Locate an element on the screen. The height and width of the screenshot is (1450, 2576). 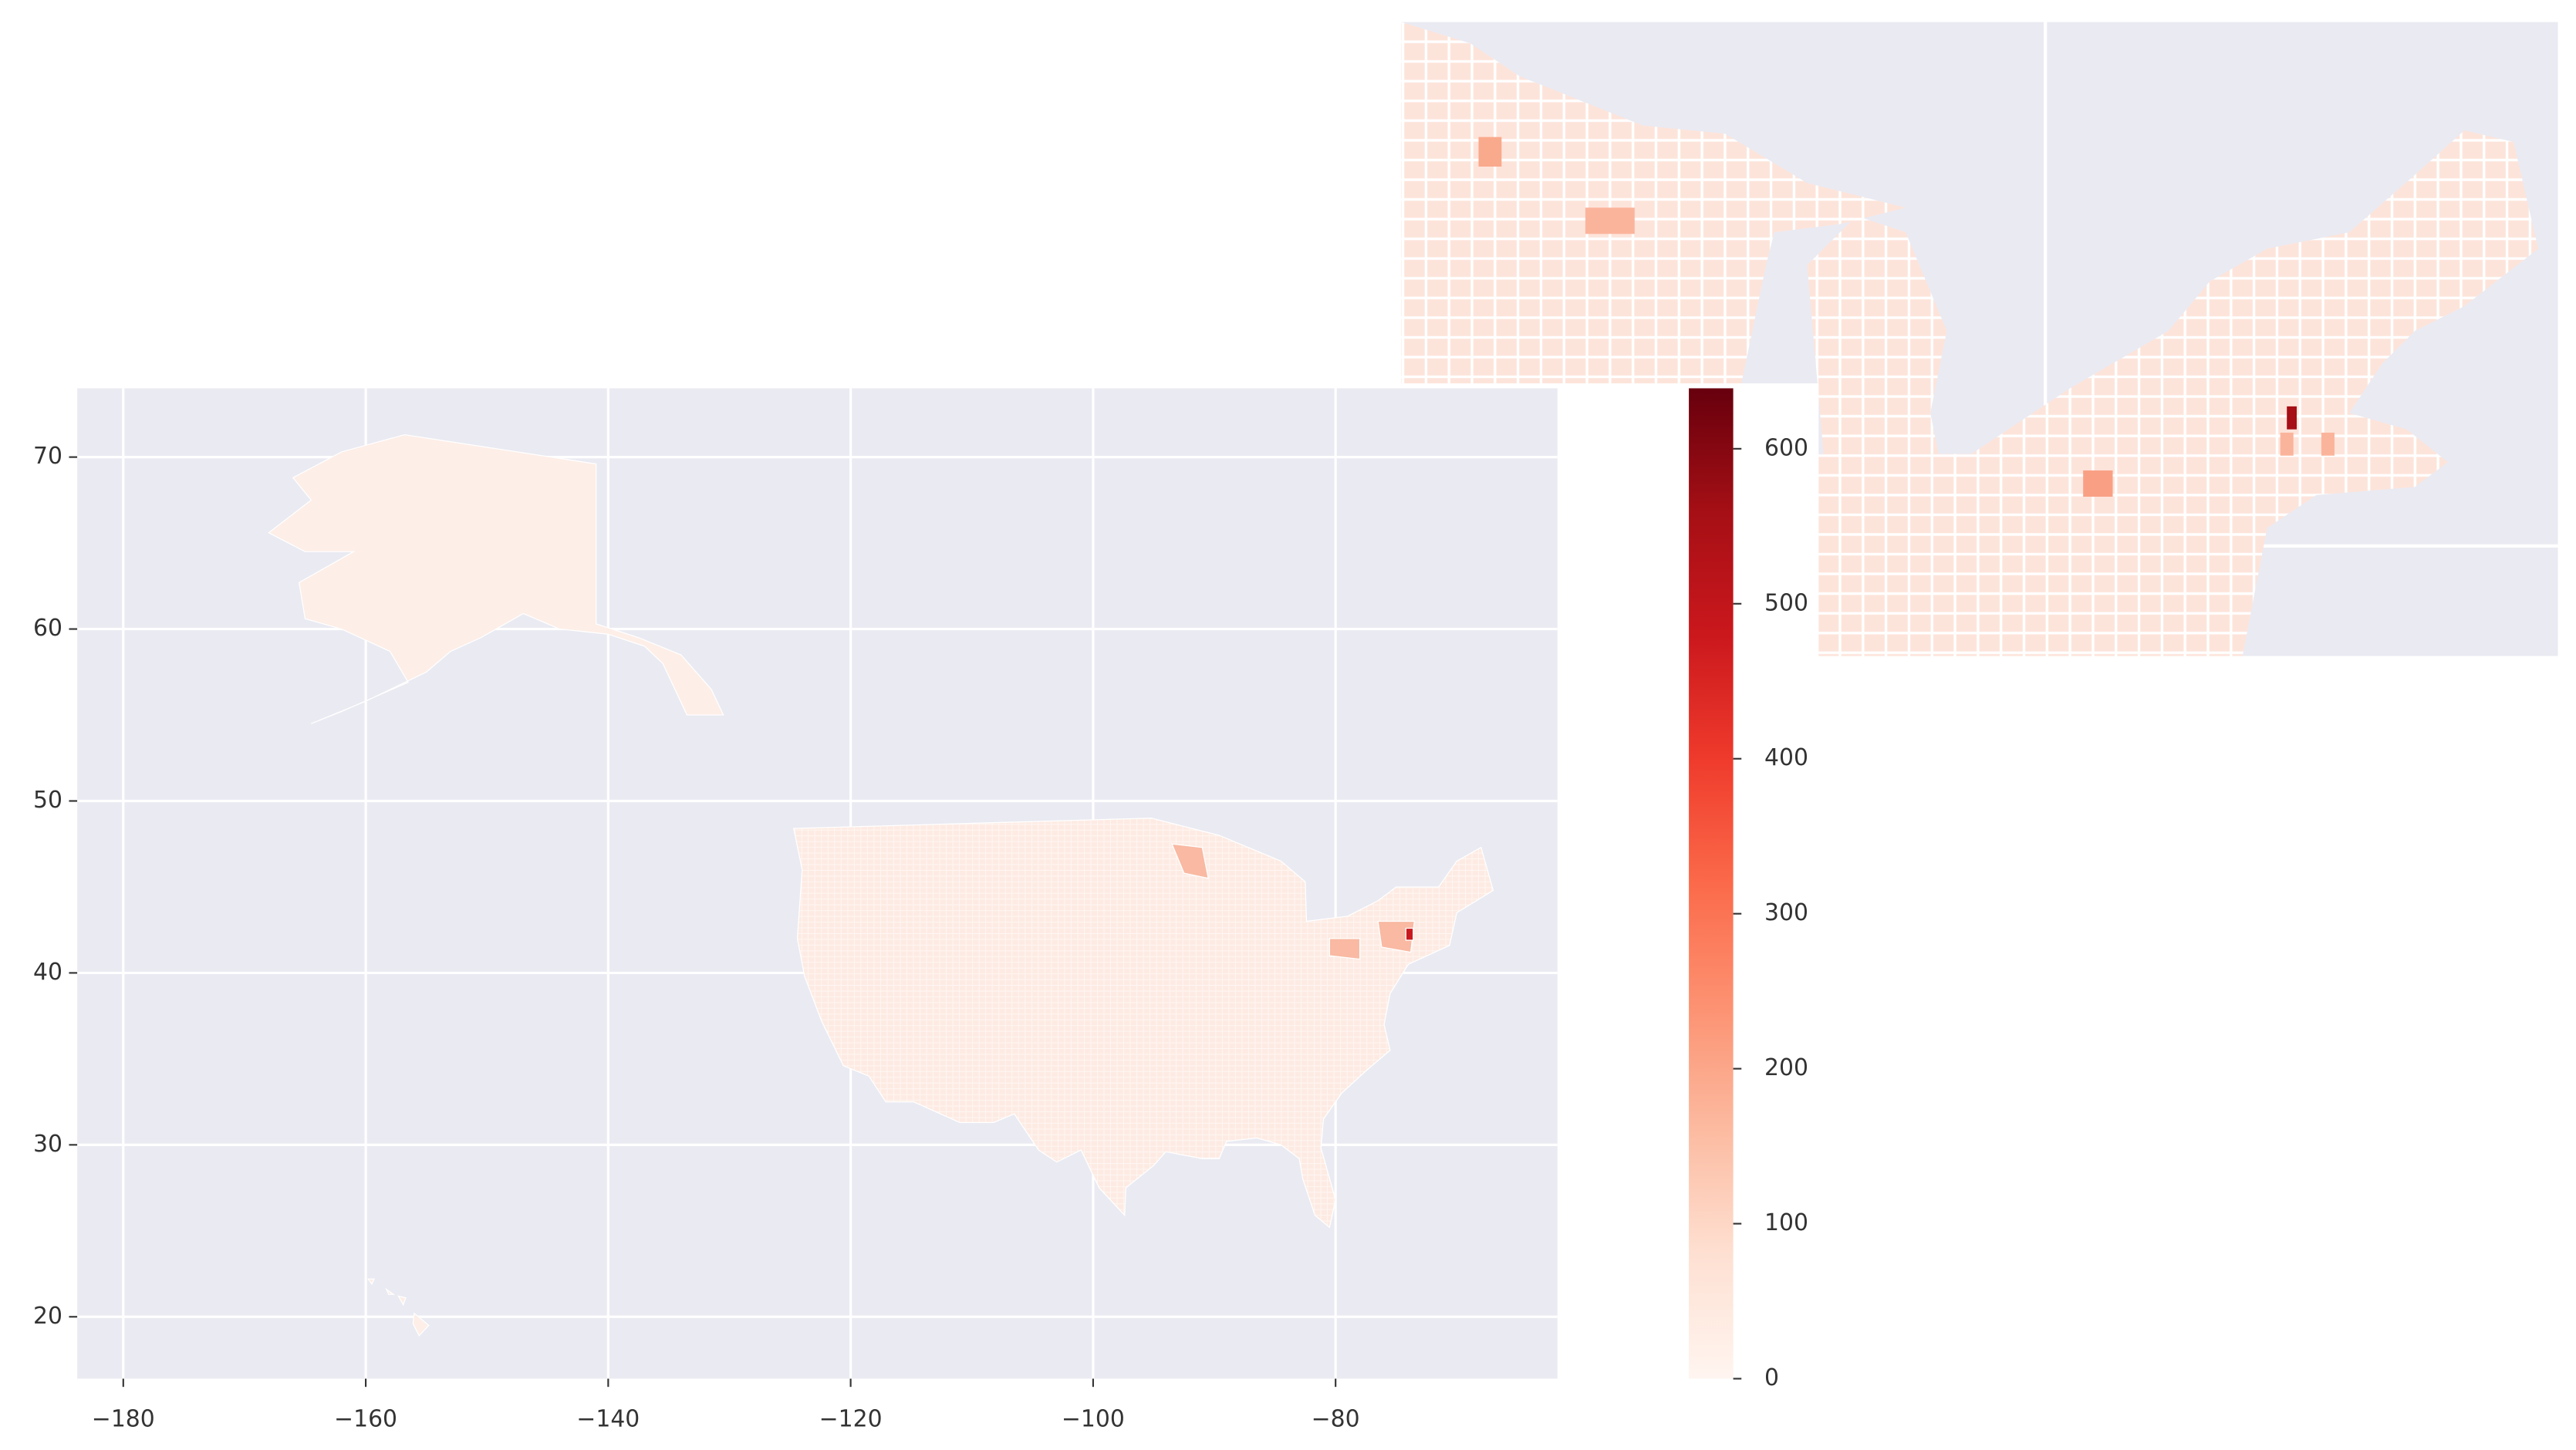
y-tick-label: 60 is located at coordinates (48, 628).